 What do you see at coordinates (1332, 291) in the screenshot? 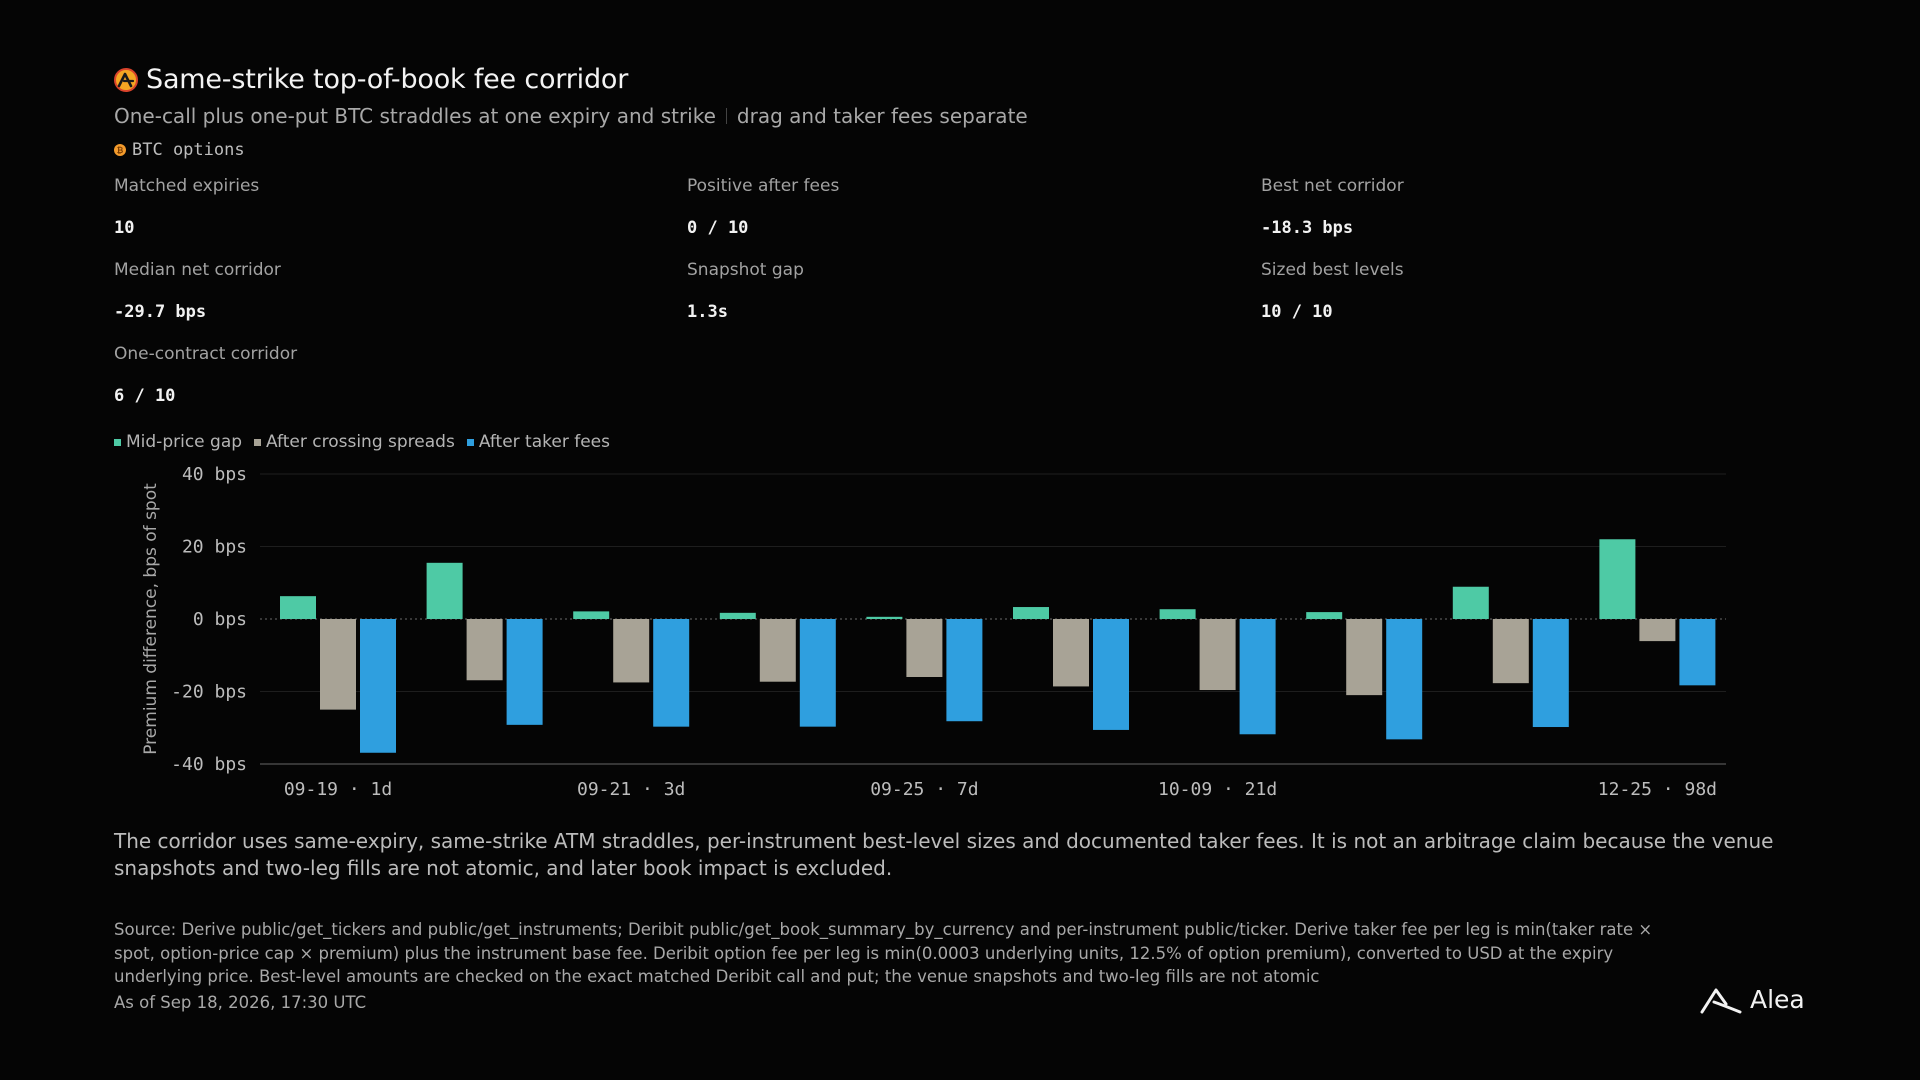
I see `stat-sized-best-levels: Sized best levels 10 / 10` at bounding box center [1332, 291].